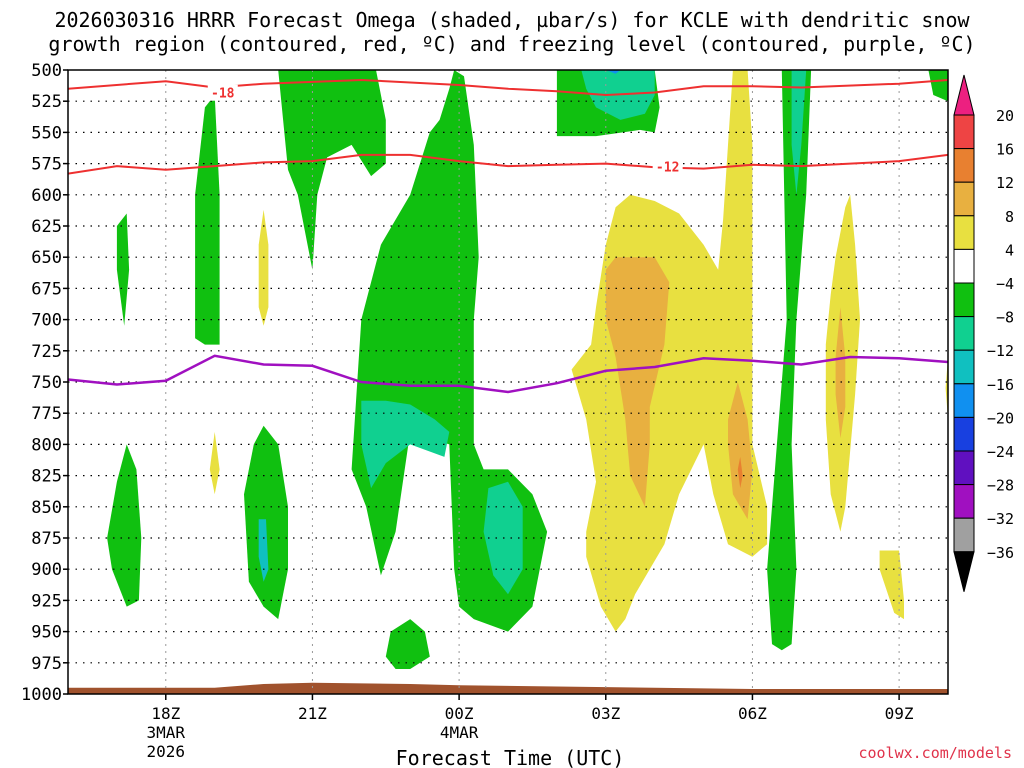  What do you see at coordinates (983, 333) in the screenshot?
I see `colorbar-legend: 20 16 12 8 4 −4 −8 −12 −16 −20 −24 −28 −32 −36` at bounding box center [983, 333].